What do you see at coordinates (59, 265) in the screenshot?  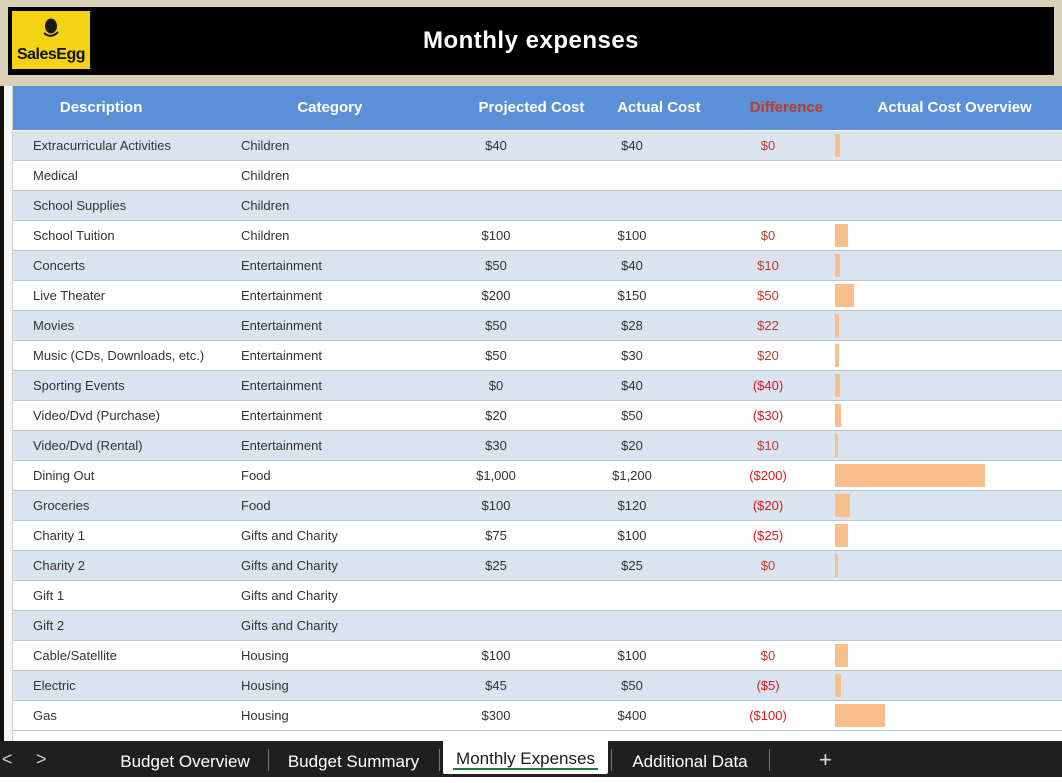 I see `cell-description: Concerts` at bounding box center [59, 265].